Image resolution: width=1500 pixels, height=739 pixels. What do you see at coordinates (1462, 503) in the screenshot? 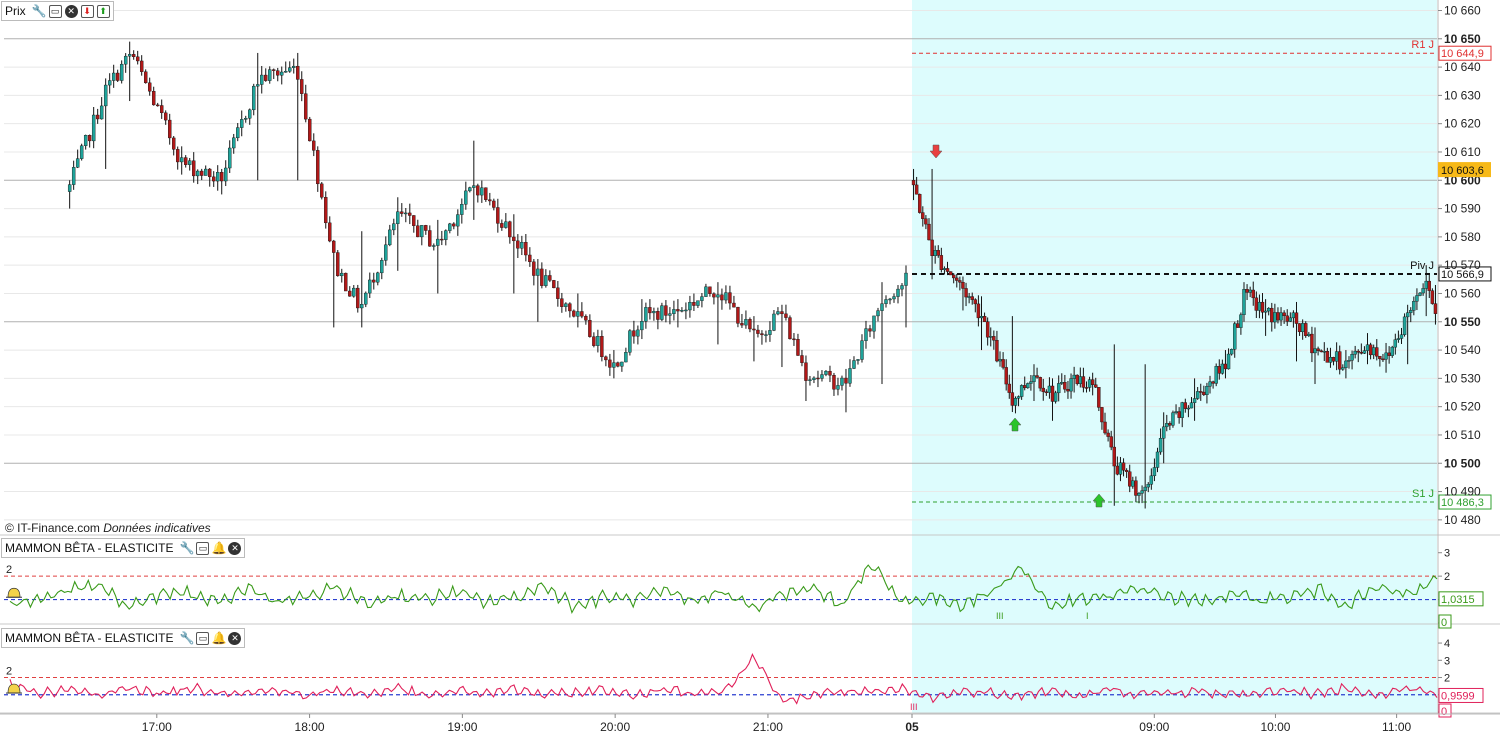
I see `level-value-label: 10 486,3` at bounding box center [1462, 503].